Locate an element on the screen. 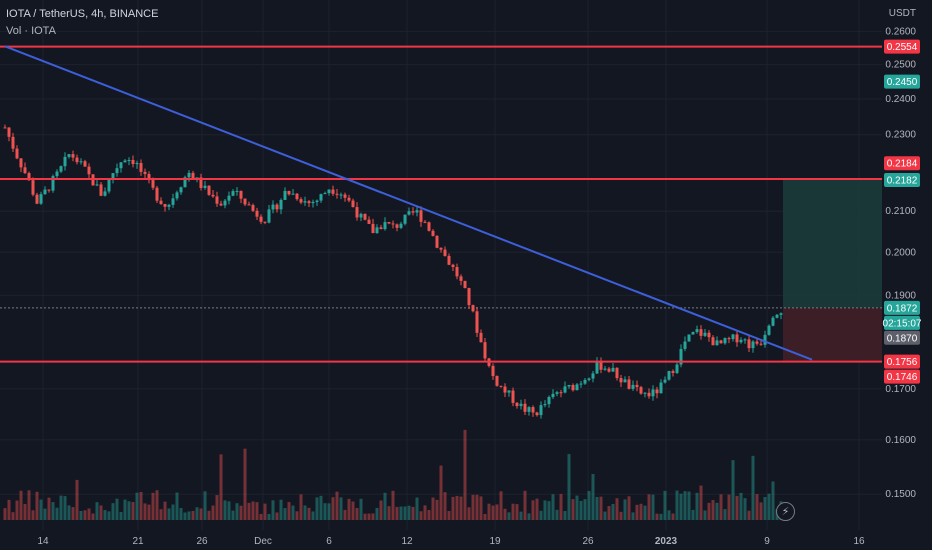  x-tick-label: 19 is located at coordinates (495, 541).